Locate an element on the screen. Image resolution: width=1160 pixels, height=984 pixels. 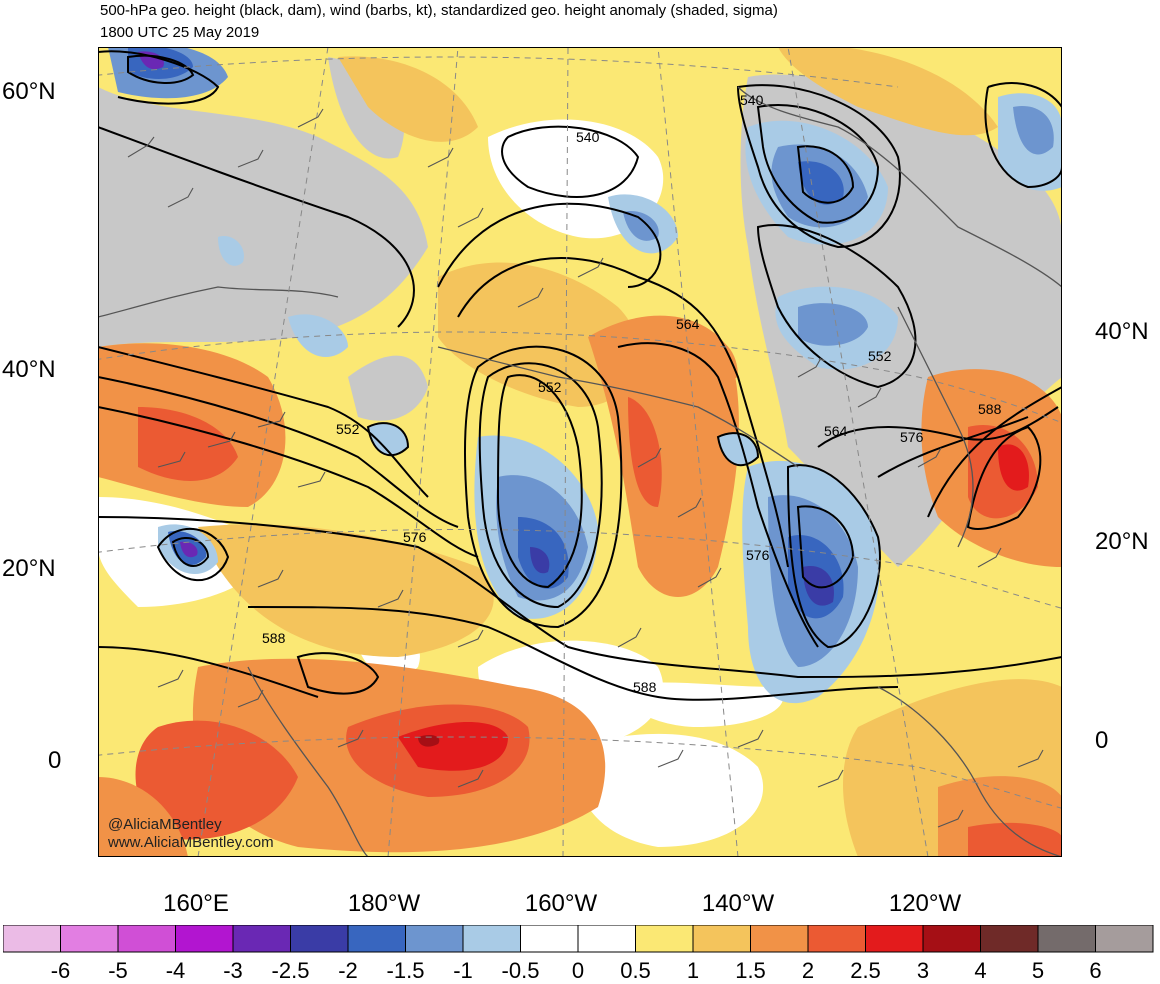
credit-website: www.AliciaMBentley.com is located at coordinates (191, 842).